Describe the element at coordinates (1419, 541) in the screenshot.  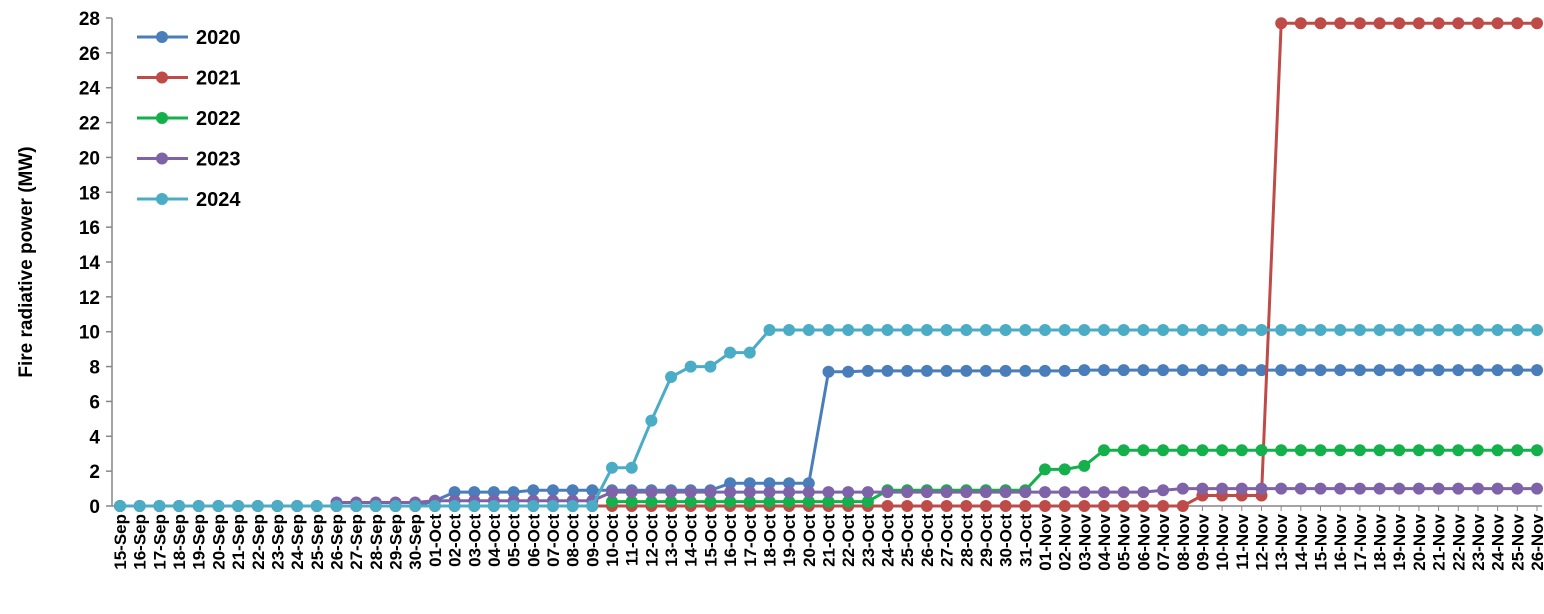
I see `x-tick-label: 20-Nov` at that location.